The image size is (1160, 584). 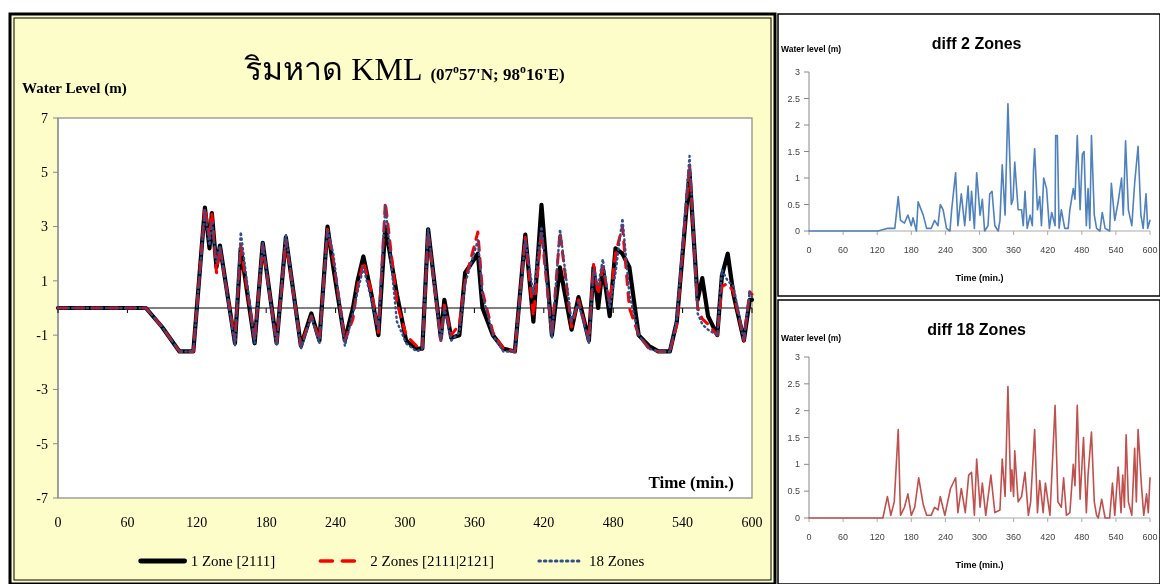 I want to click on legend-label: 2 Zones [2111|2121], so click(x=432, y=561).